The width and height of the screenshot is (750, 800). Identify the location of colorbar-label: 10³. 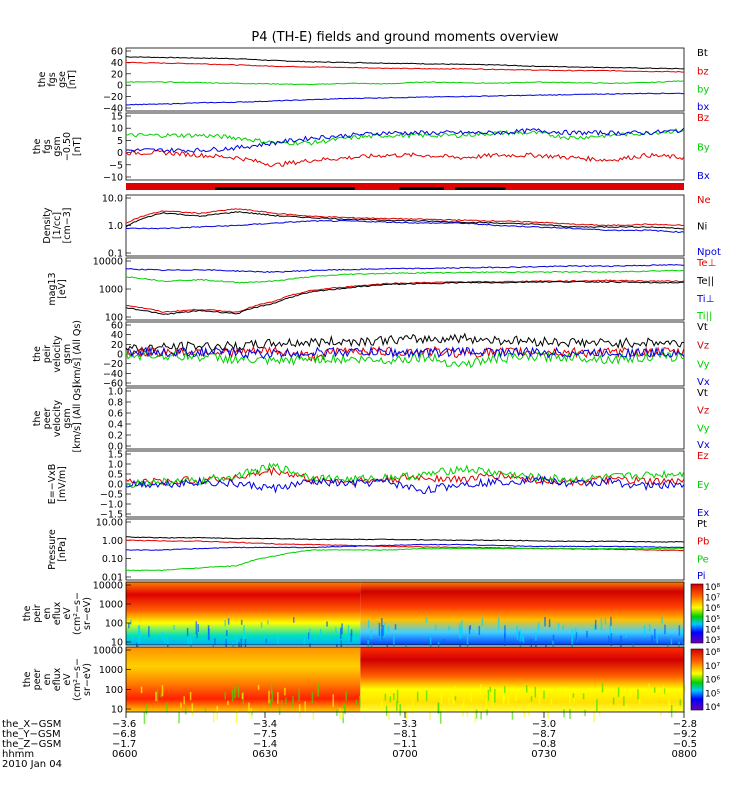
(712, 641).